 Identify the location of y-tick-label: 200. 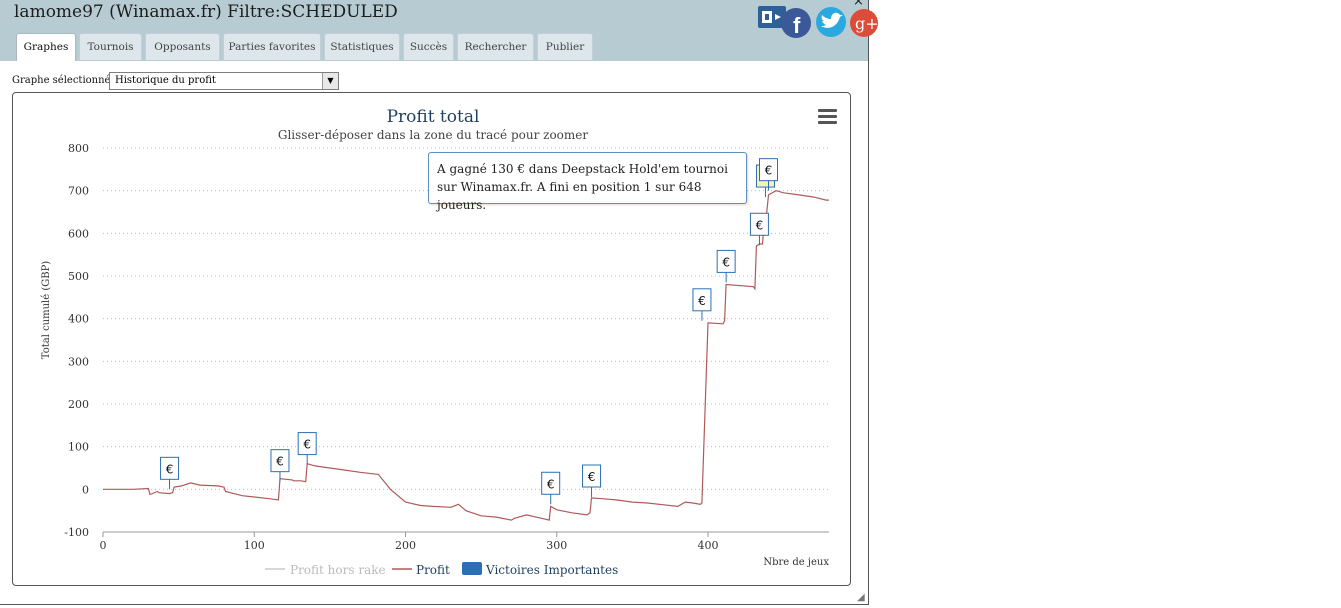
(78, 404).